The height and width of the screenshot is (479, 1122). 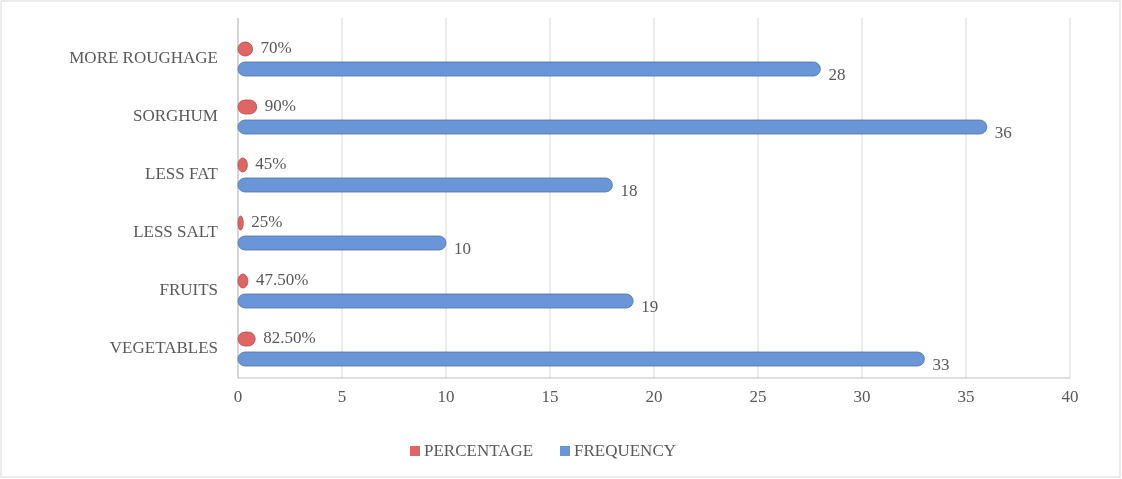 What do you see at coordinates (650, 306) in the screenshot?
I see `data-label: 19` at bounding box center [650, 306].